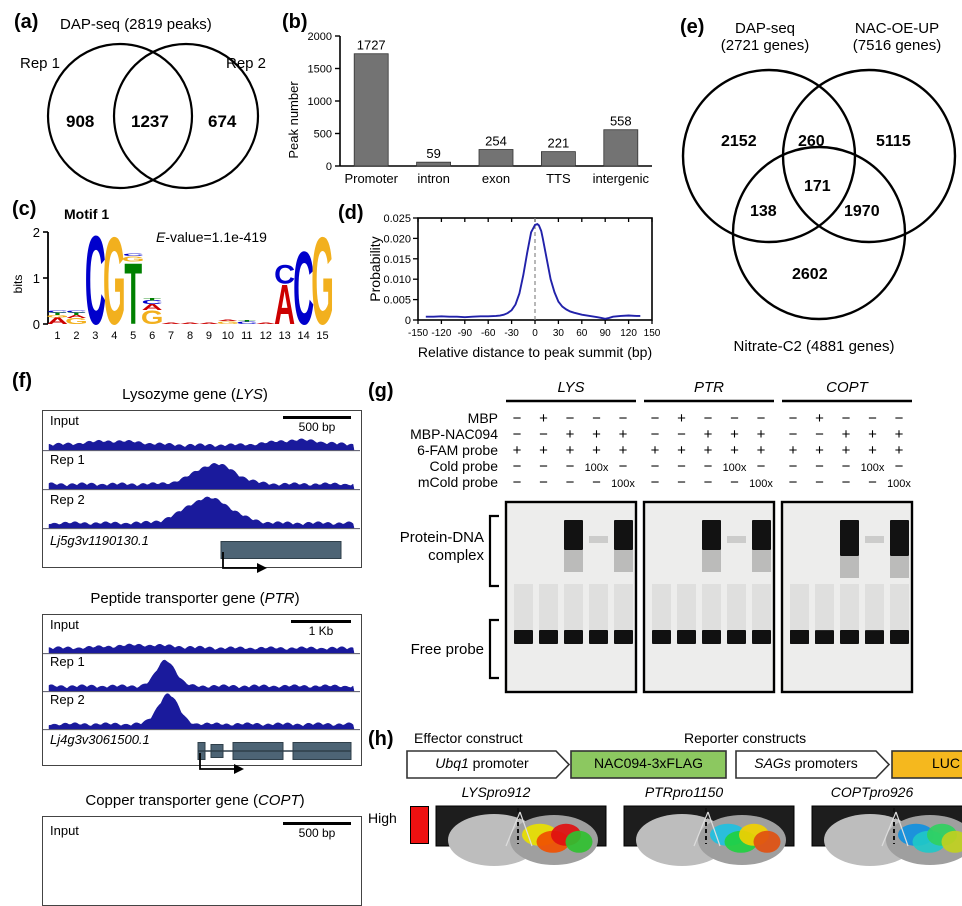 The image size is (962, 906). Describe the element at coordinates (177, 598) in the screenshot. I see `track-title-ptr-text: Peptide transporter gene (` at that location.